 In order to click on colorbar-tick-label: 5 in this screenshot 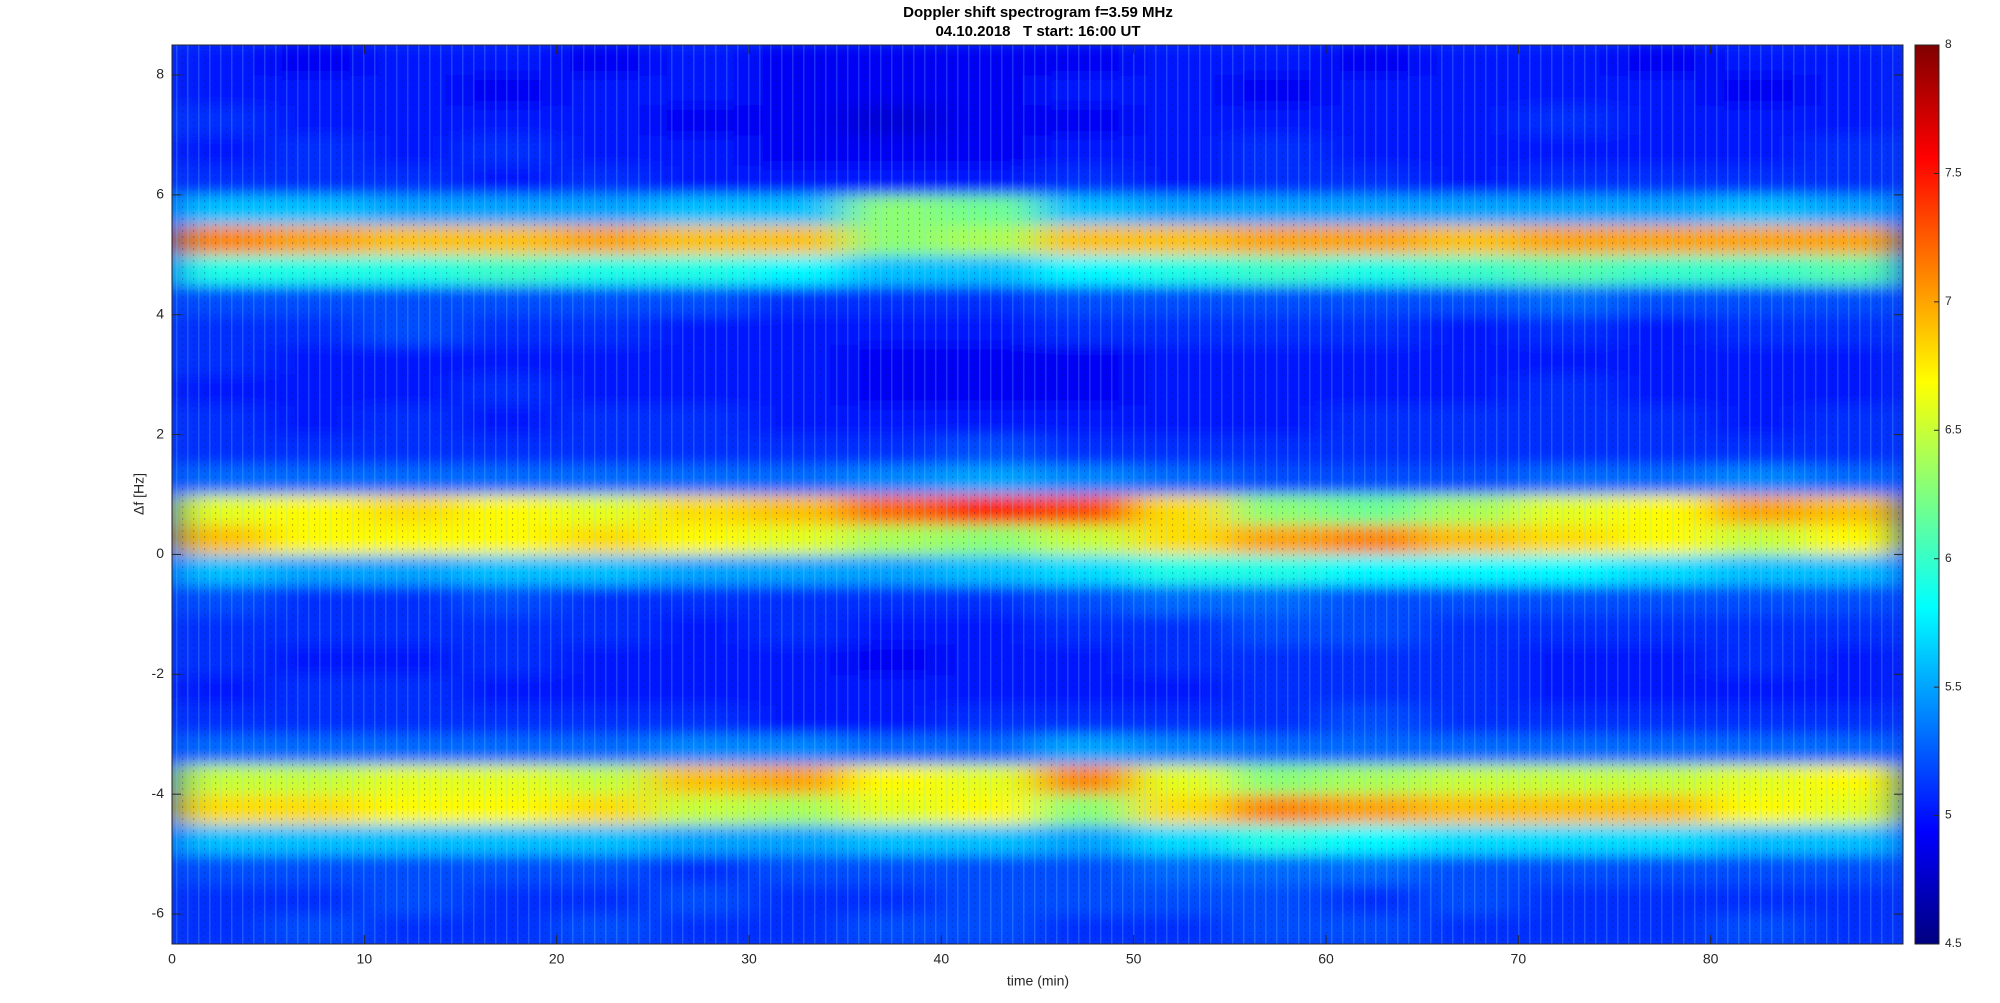, I will do `click(1948, 815)`.